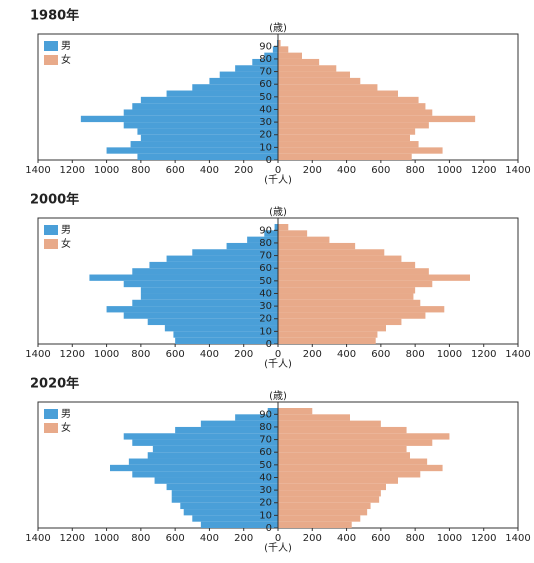  I want to click on legend-swatch, so click(51, 60).